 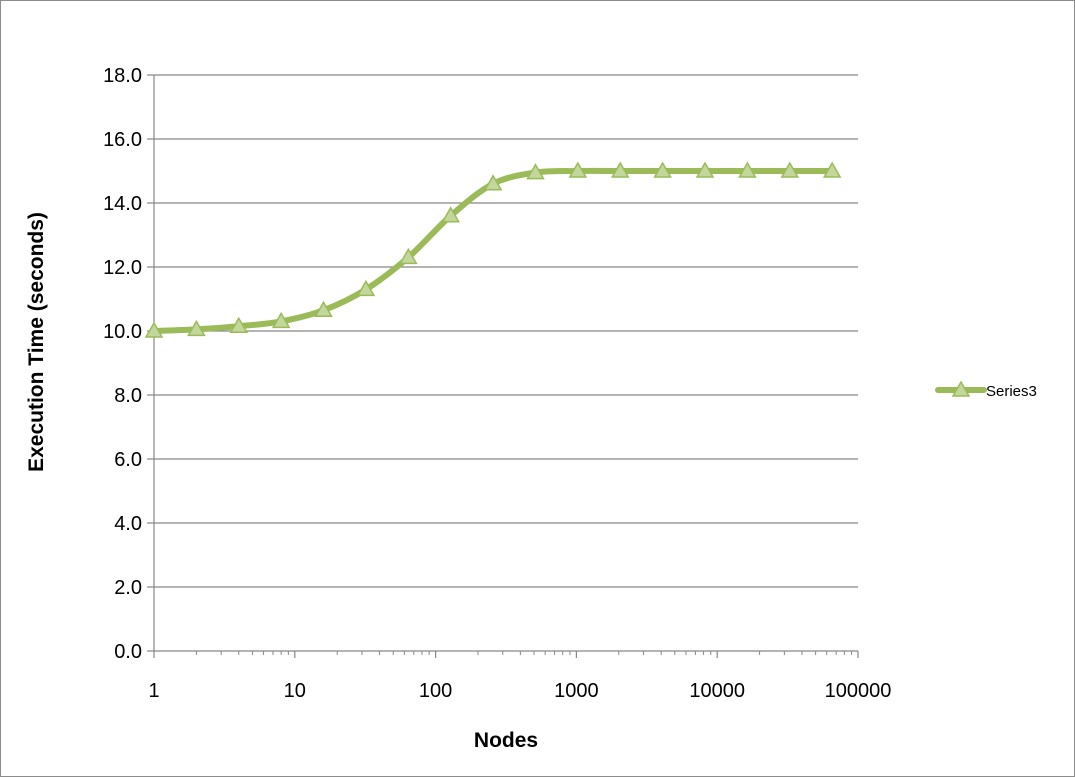 I want to click on y-tick-label-0: 0.0, so click(x=128, y=652).